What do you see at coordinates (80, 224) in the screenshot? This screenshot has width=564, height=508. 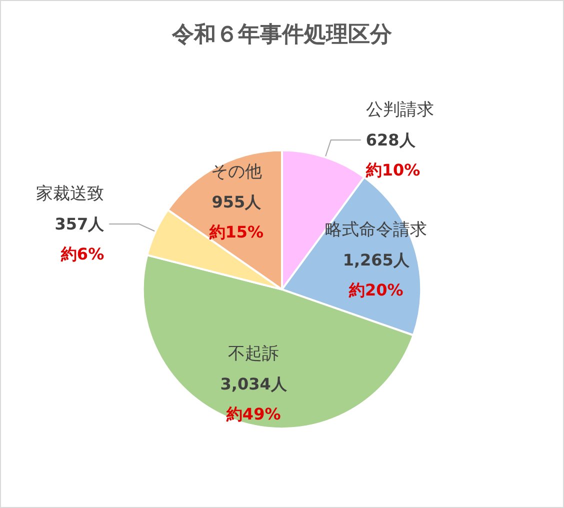 I see `data-label: 357人` at bounding box center [80, 224].